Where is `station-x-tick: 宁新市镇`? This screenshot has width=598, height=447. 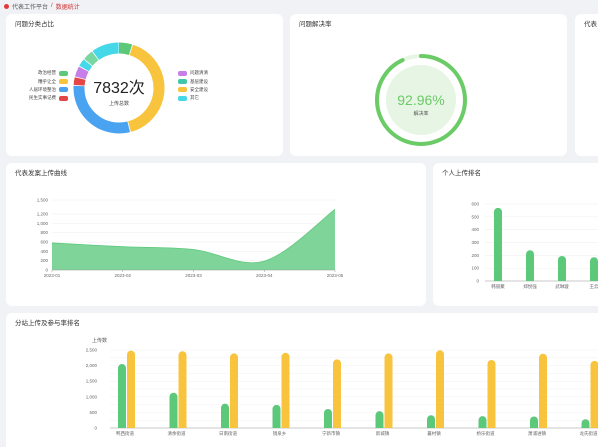
station-x-tick: 宁新市镇 is located at coordinates (331, 433).